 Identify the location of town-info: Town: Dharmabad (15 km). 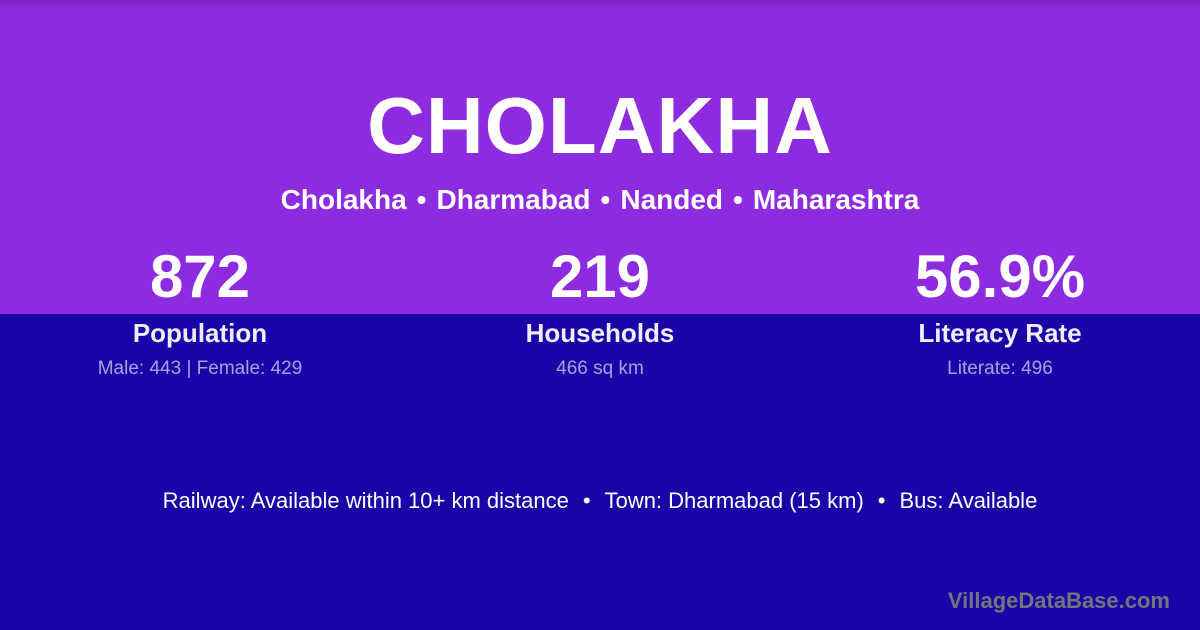
(734, 500).